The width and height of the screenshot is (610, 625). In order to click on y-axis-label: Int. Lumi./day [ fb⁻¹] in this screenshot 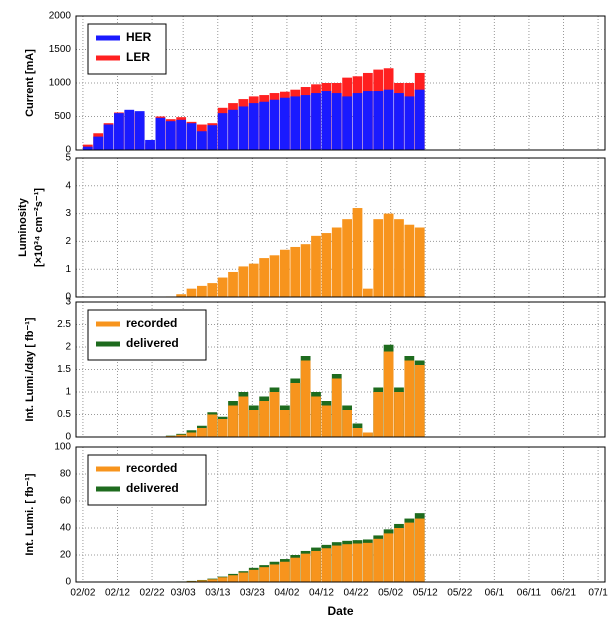, I will do `click(30, 369)`.